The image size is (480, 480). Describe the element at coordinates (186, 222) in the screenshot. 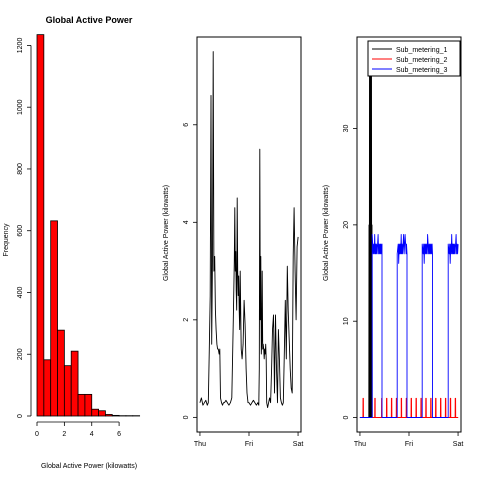

I see `y-tick-label: 4` at that location.